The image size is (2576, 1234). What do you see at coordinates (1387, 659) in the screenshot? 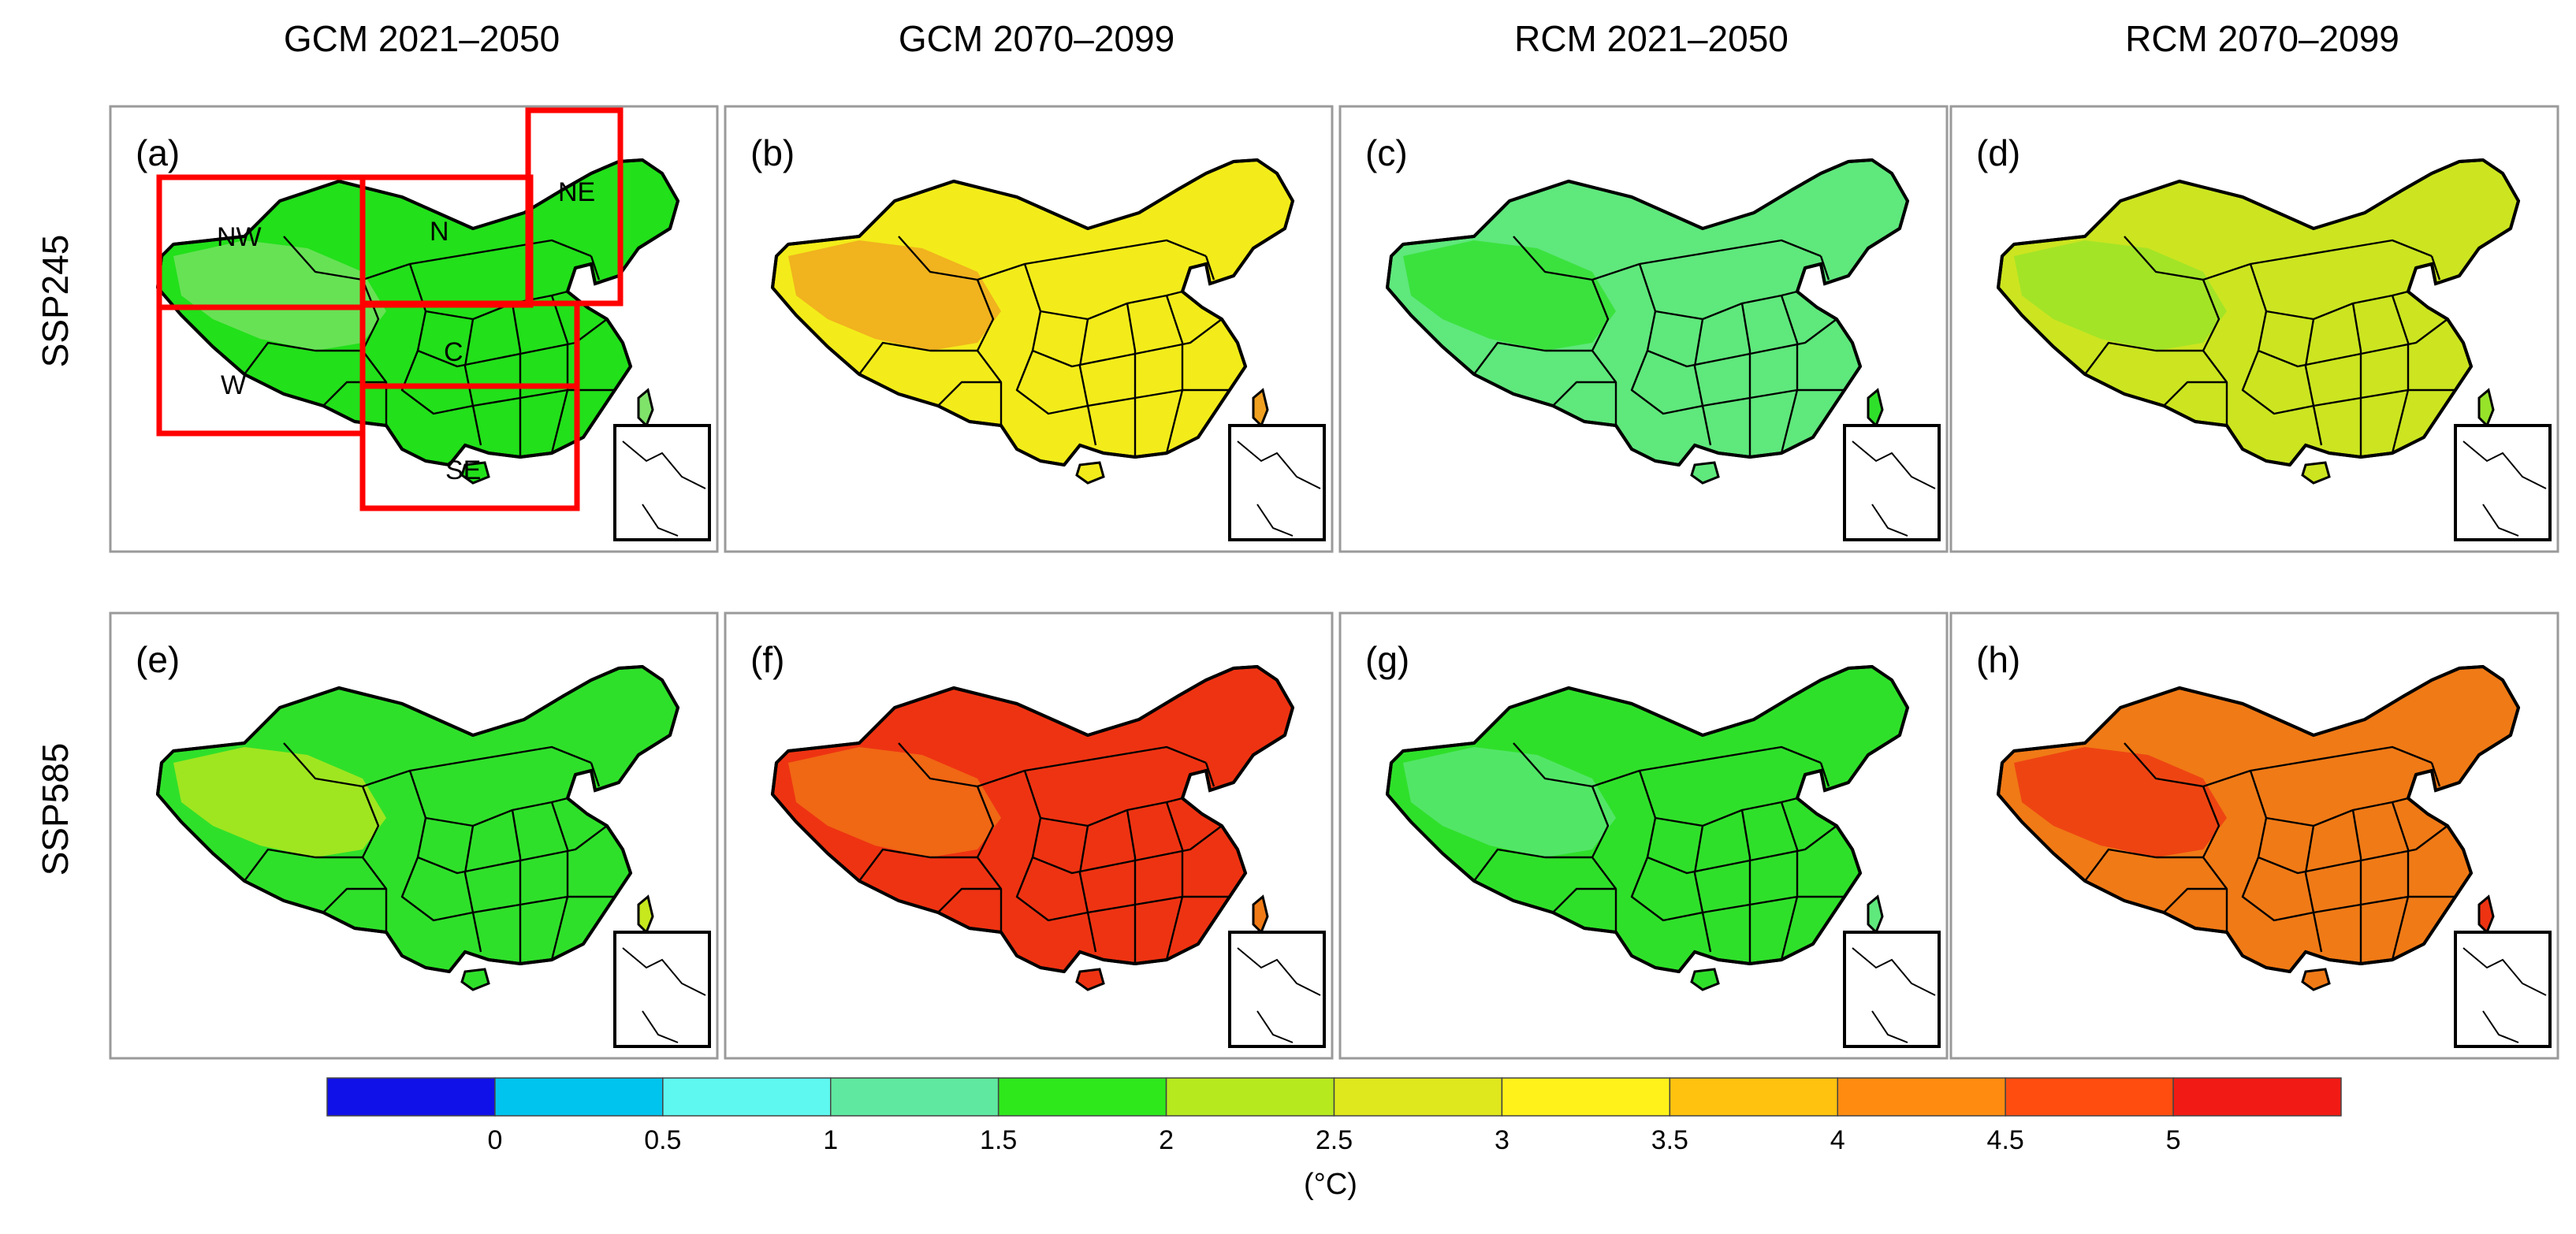
I see `panel-label: (g)` at bounding box center [1387, 659].